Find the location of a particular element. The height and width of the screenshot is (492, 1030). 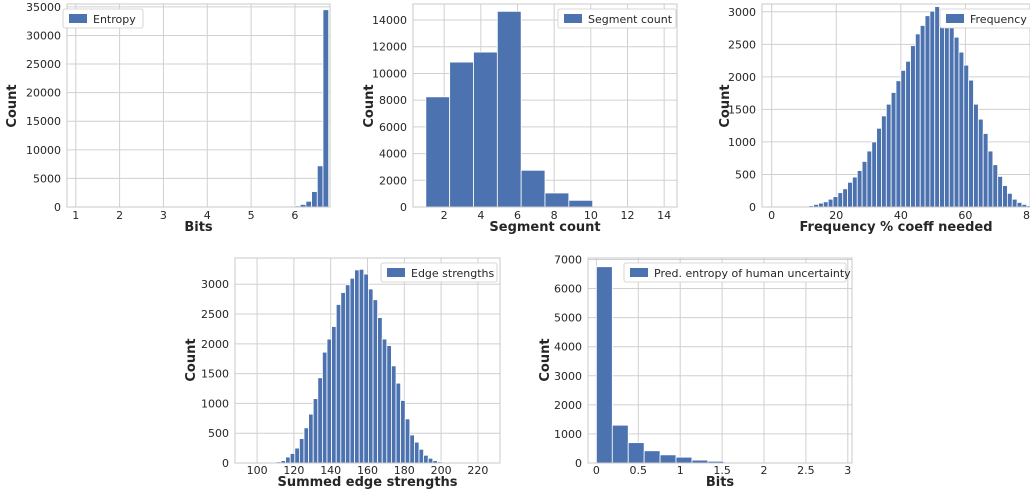

x-tick-label: 8 is located at coordinates (554, 215).